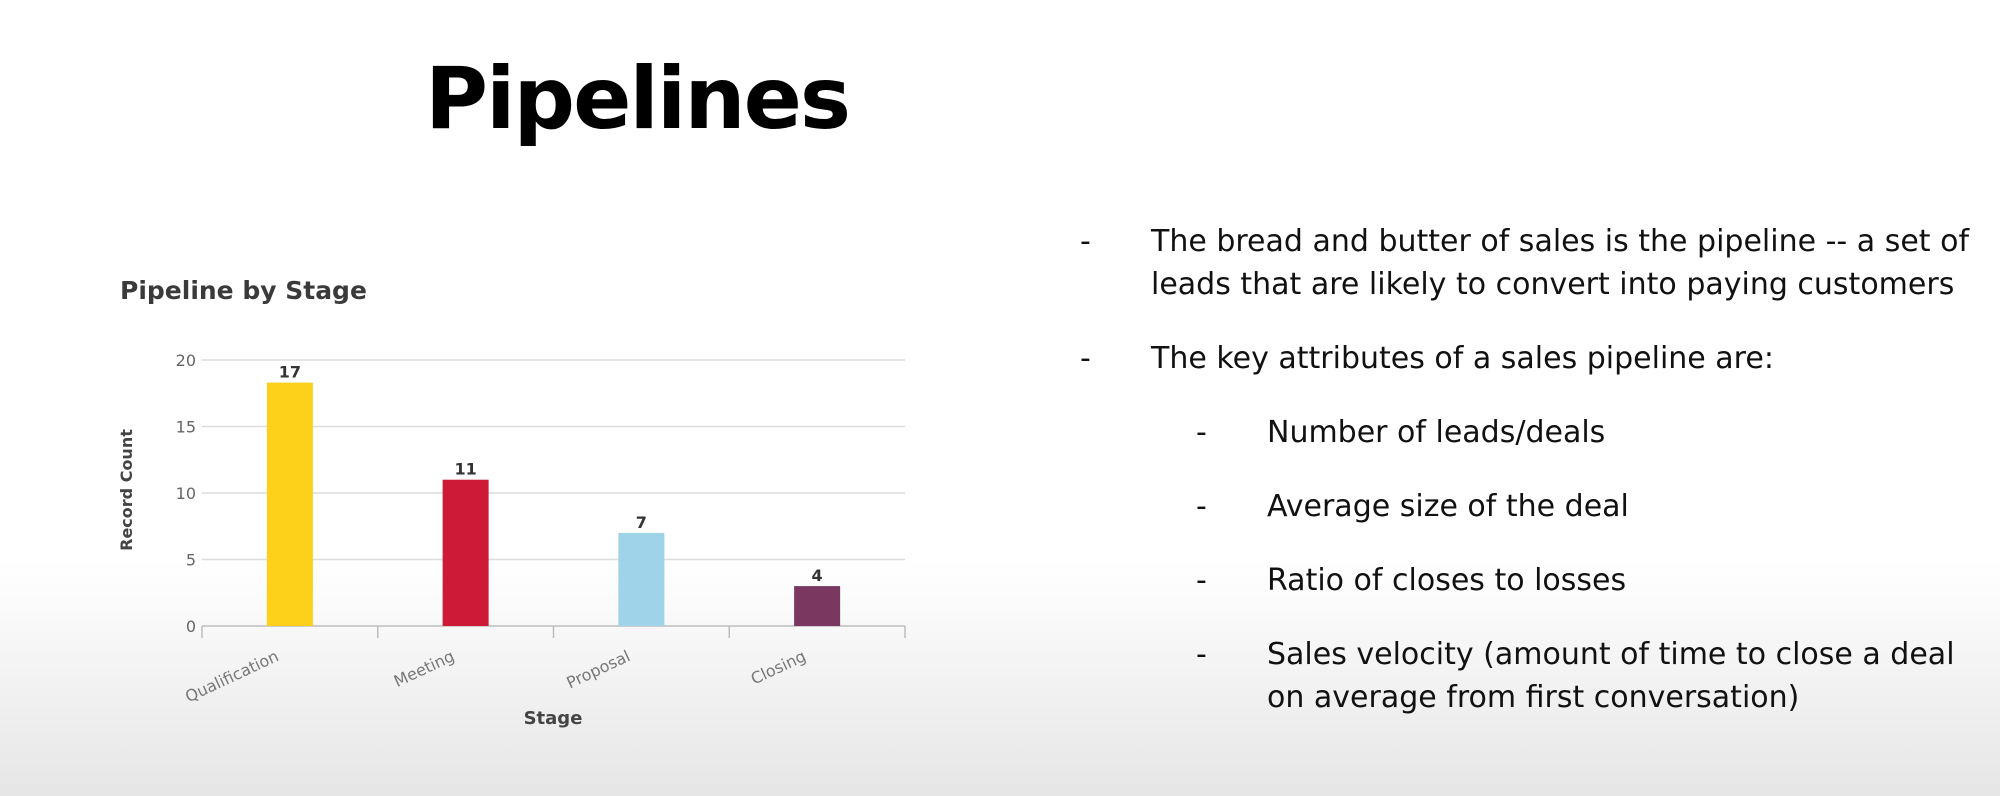 The image size is (2000, 796). Describe the element at coordinates (598, 669) in the screenshot. I see `x-category-label: Proposal` at that location.